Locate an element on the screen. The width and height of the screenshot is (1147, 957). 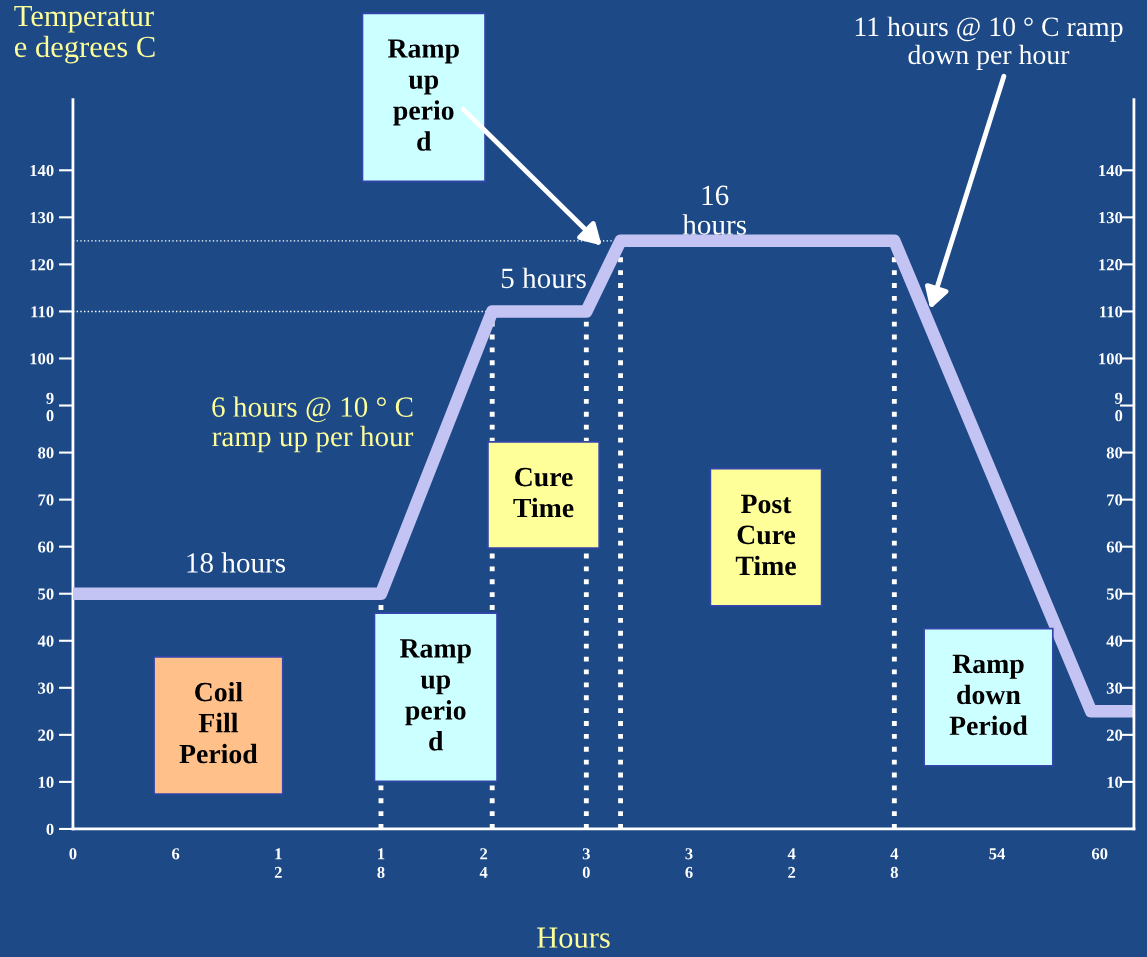
y2-tick-label: 50 is located at coordinates (1114, 594).